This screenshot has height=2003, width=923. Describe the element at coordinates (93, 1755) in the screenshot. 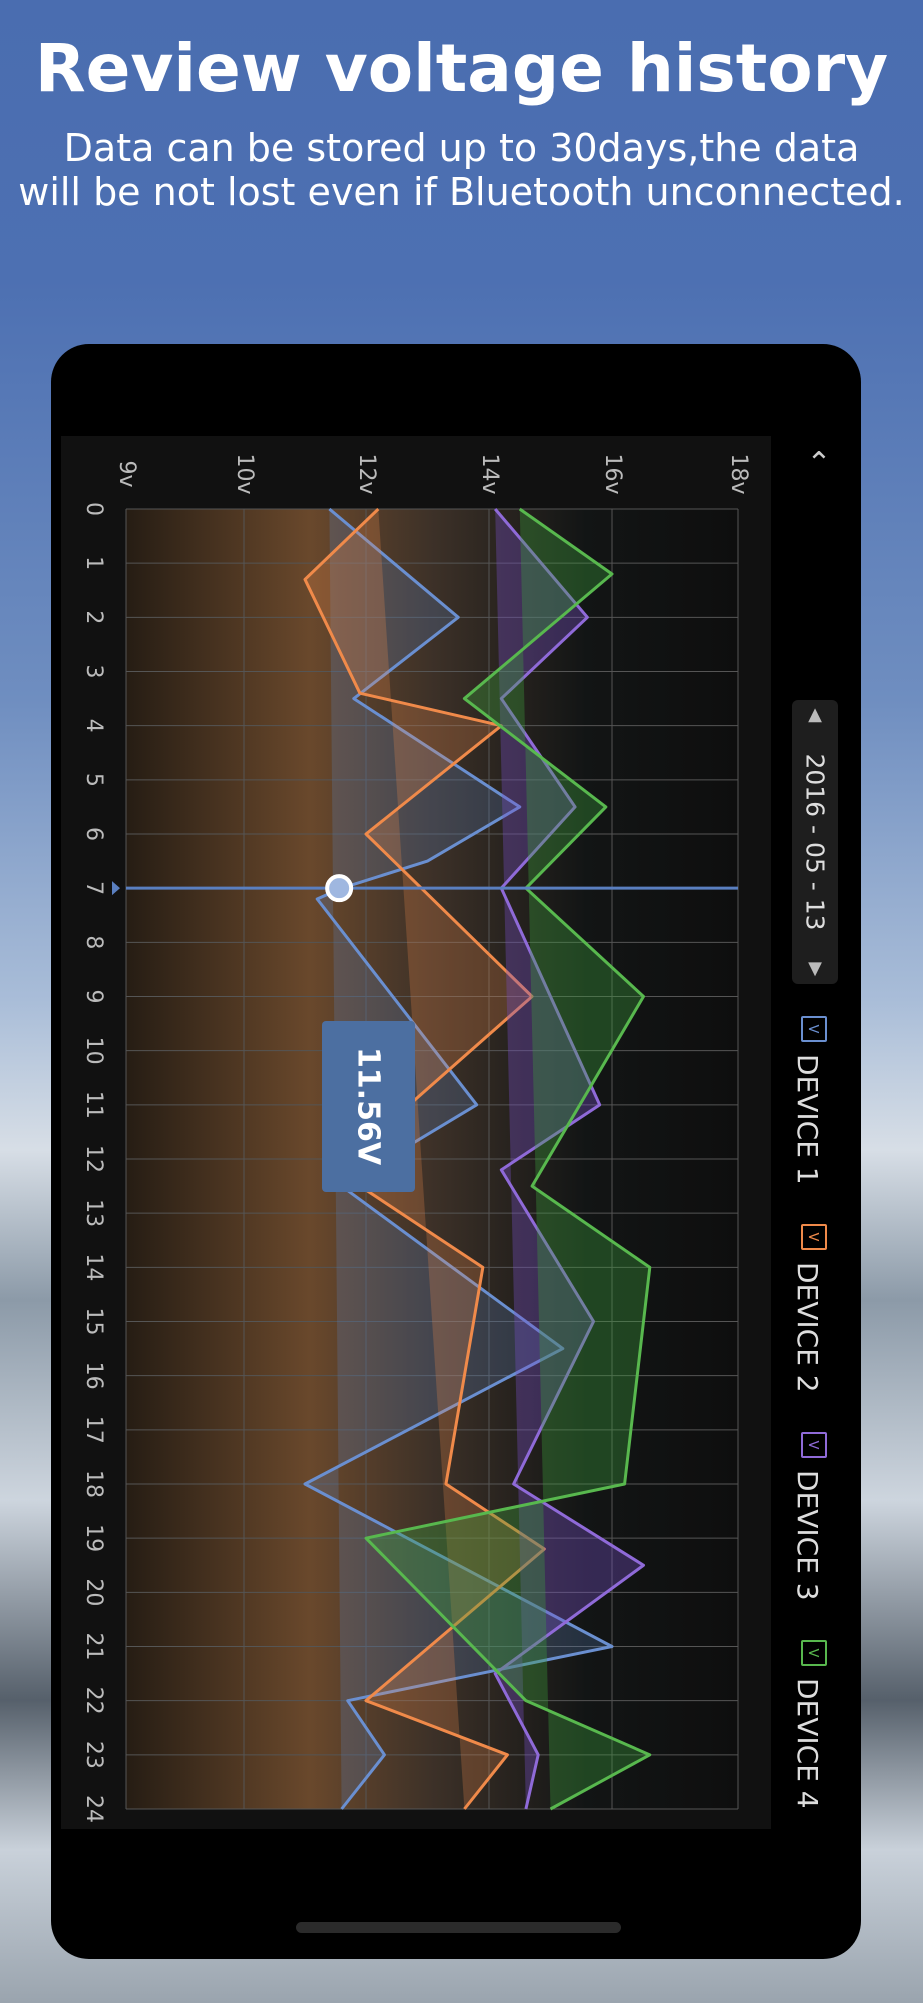

I see `hour-tick-label: 23` at that location.